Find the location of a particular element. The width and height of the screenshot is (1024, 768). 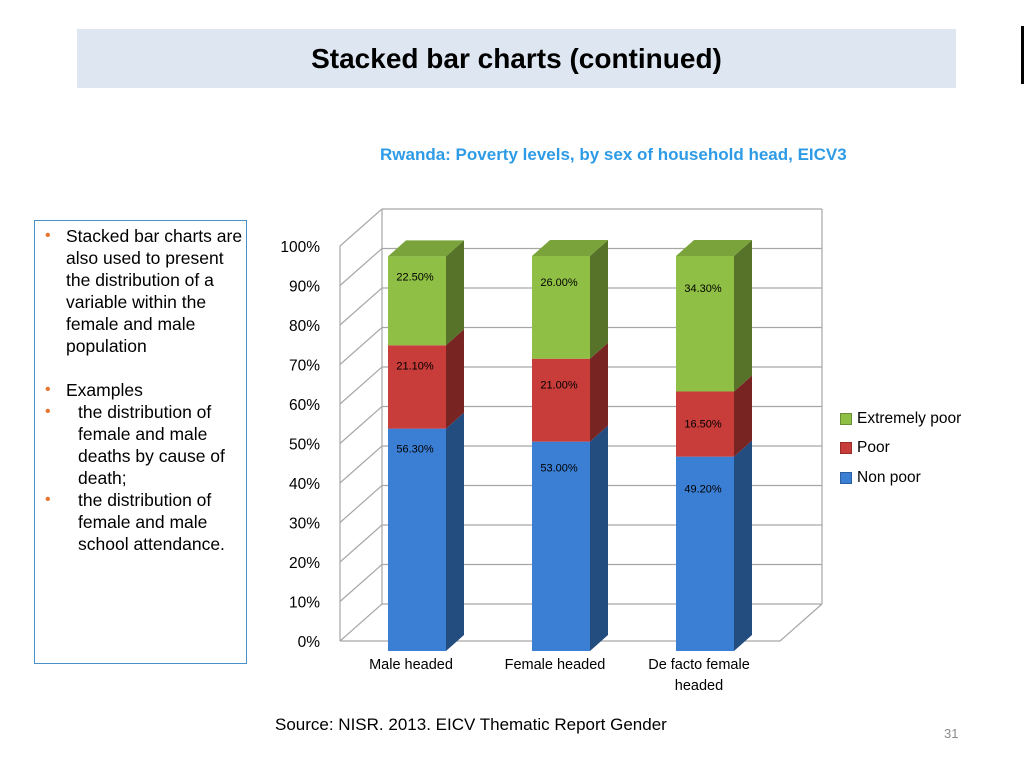

y-tick-label: 50% is located at coordinates (304, 445).